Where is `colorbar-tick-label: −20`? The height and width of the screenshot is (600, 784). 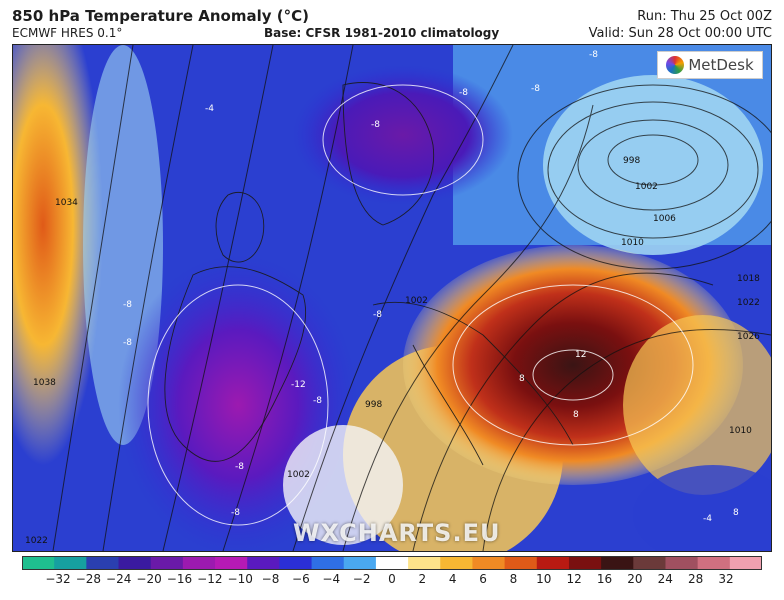 colorbar-tick-label: −20 is located at coordinates (149, 579).